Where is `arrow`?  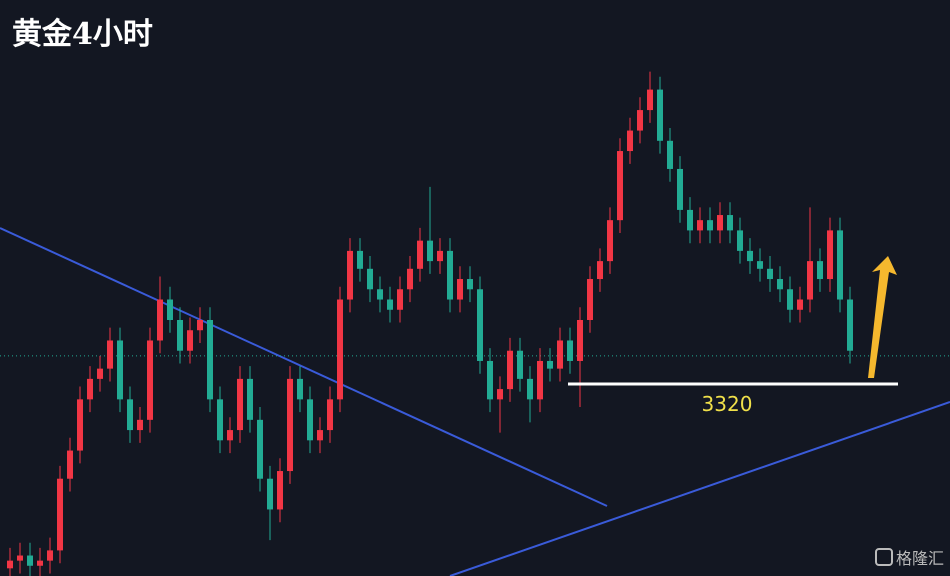 arrow is located at coordinates (882, 317).